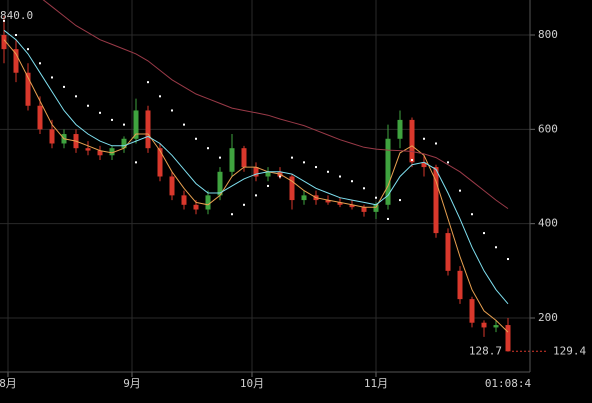 The image size is (592, 403). Describe the element at coordinates (16, 15) in the screenshot. I see `high-marker-label: 840.0` at that location.